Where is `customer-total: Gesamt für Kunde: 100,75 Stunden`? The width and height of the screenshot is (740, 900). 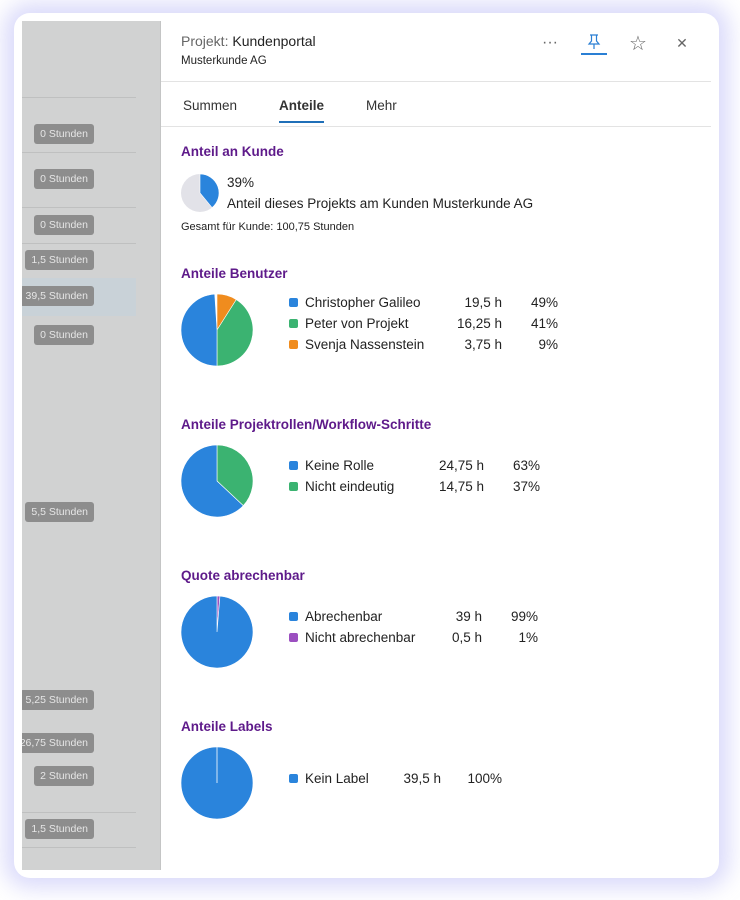 customer-total: Gesamt für Kunde: 100,75 Stunden is located at coordinates (268, 227).